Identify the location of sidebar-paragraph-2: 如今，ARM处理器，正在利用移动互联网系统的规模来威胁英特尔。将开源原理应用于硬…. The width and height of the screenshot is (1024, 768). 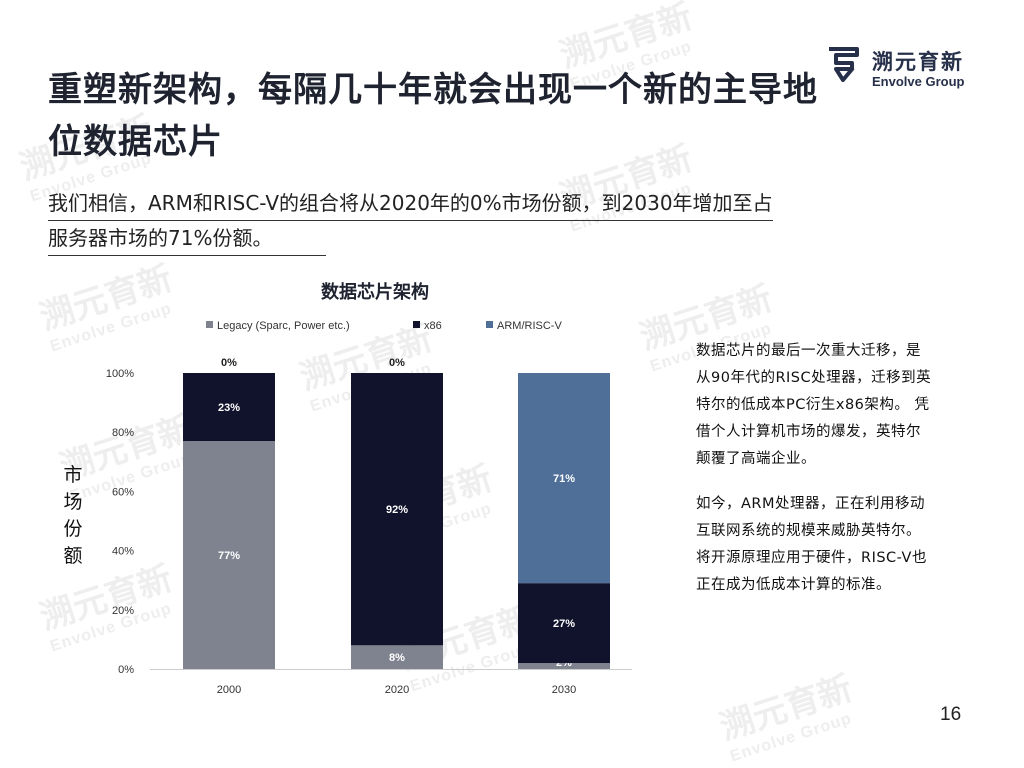
(811, 544).